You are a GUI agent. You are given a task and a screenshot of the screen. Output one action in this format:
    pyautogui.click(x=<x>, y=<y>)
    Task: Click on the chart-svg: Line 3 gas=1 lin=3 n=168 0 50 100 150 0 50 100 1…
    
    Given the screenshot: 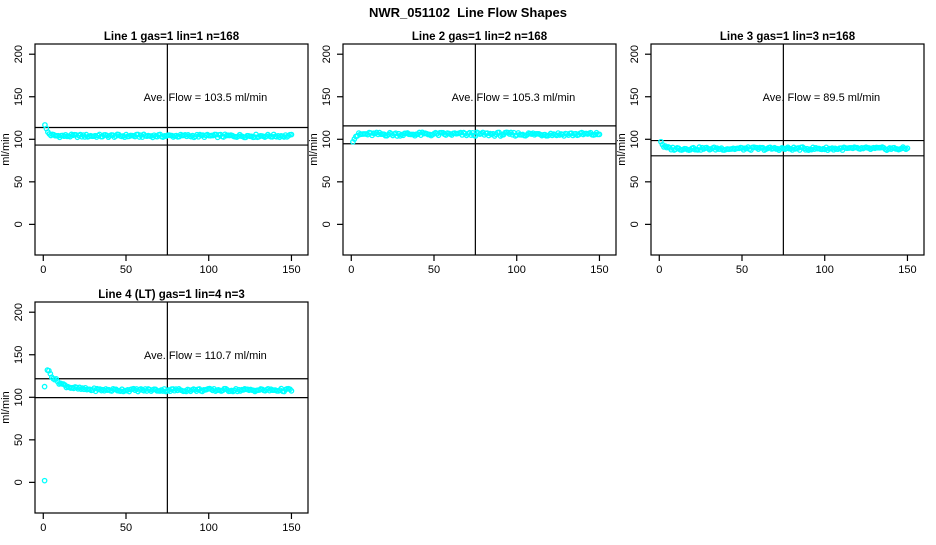 What is the action you would take?
    pyautogui.click(x=770, y=153)
    